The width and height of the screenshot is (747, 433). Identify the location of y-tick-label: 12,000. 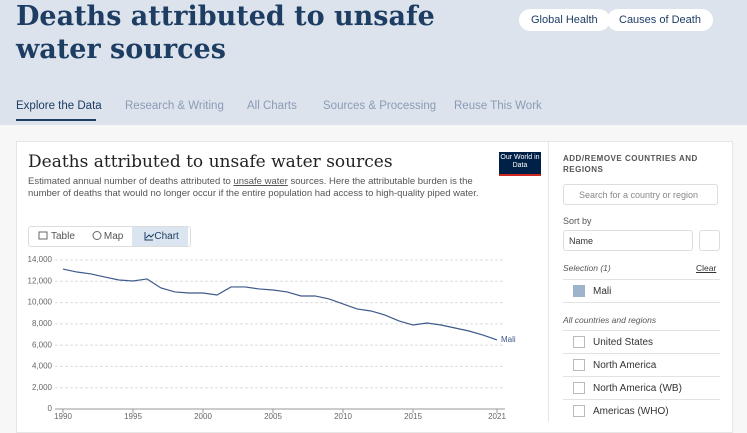
(40, 280).